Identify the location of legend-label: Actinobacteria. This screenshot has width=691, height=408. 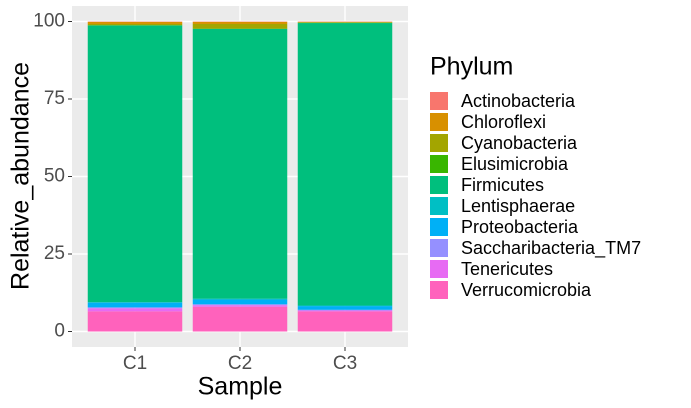
(518, 101).